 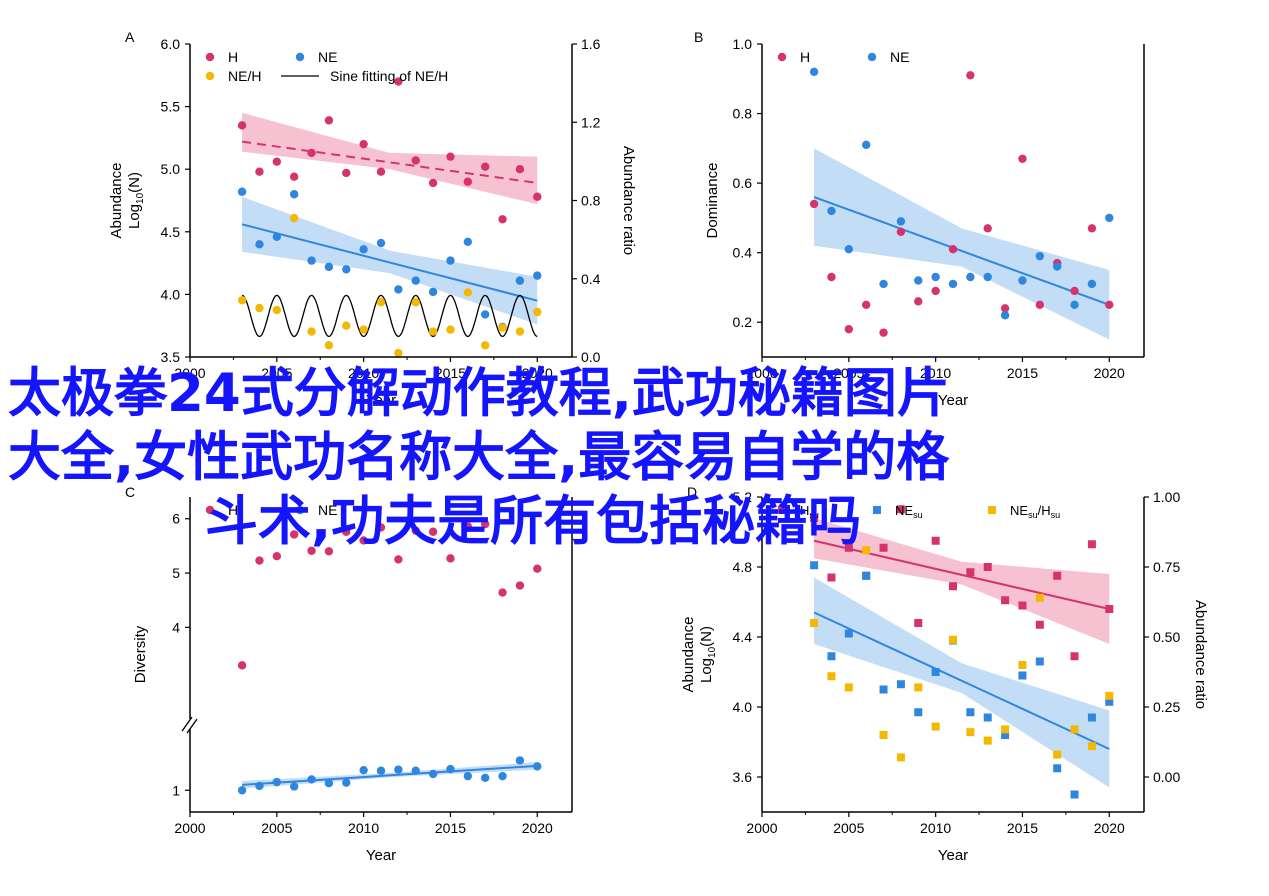 What do you see at coordinates (176, 627) in the screenshot?
I see `y-tick-label: 4` at bounding box center [176, 627].